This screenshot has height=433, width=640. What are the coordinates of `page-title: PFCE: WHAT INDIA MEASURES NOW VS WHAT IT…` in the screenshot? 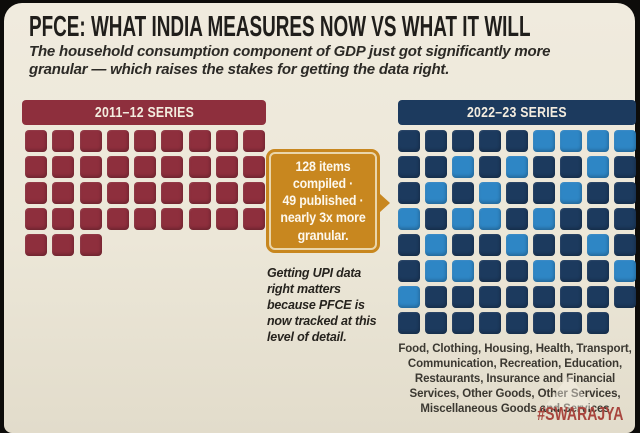 It's located at (280, 27).